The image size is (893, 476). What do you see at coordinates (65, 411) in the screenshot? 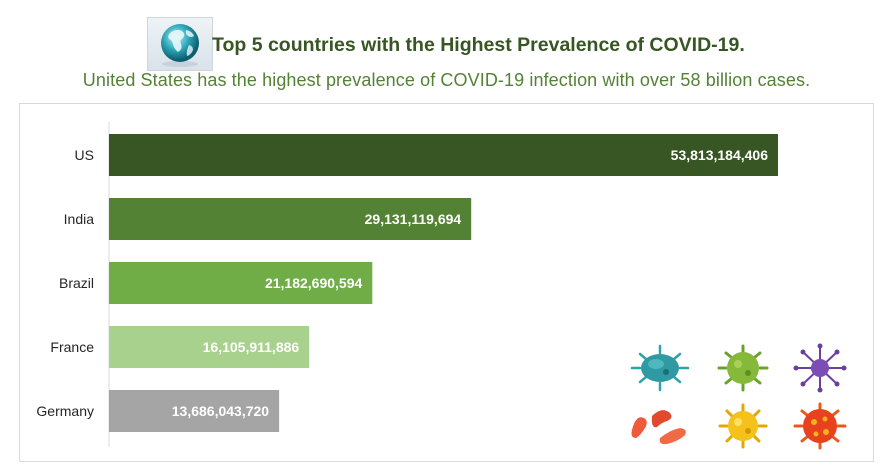
I see `category-label-germany: Germany` at bounding box center [65, 411].